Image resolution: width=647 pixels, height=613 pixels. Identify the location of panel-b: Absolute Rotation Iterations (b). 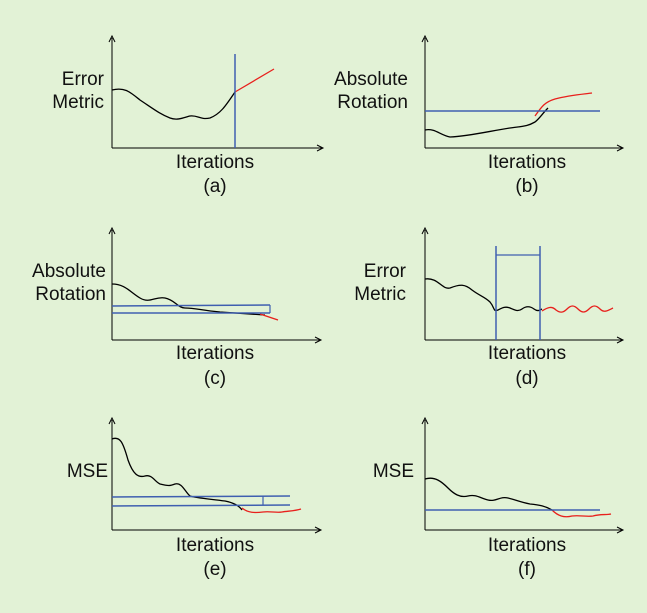
(480, 125).